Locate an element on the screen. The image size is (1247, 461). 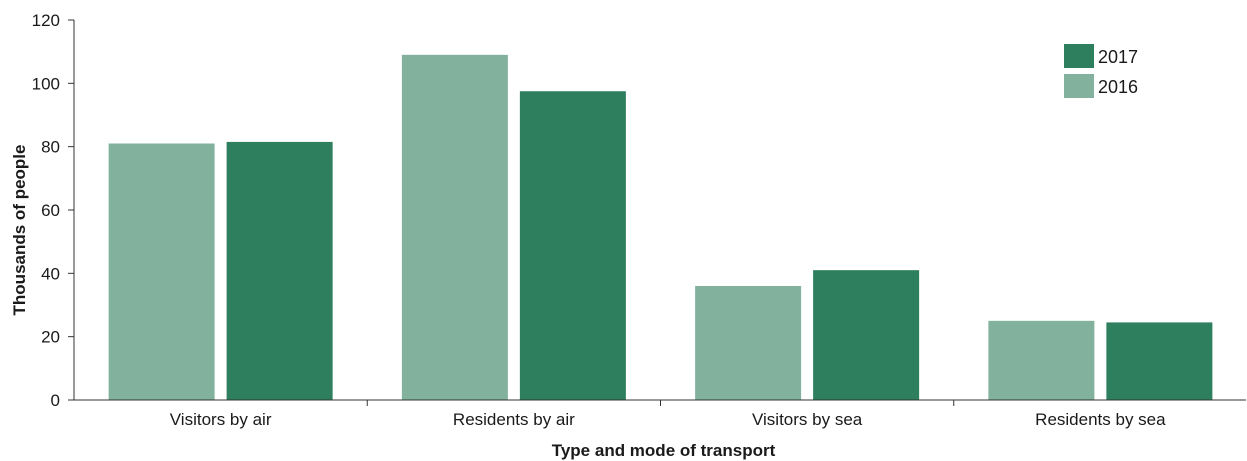
bar-2017-visitors-by-sea is located at coordinates (866, 335).